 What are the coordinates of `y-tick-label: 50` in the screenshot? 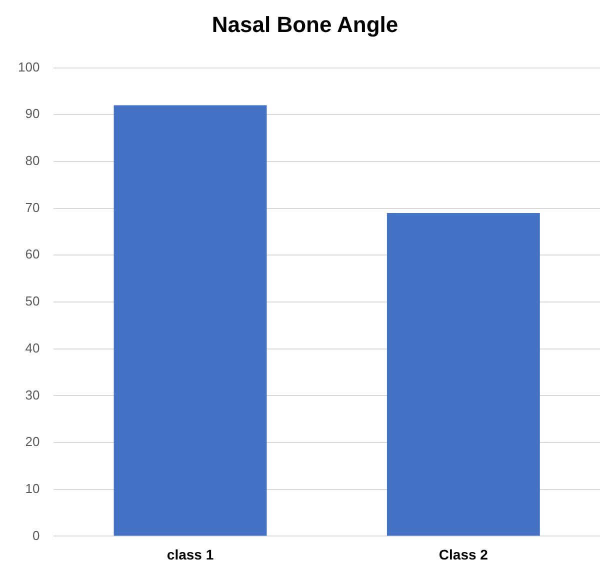 It's located at (32, 301).